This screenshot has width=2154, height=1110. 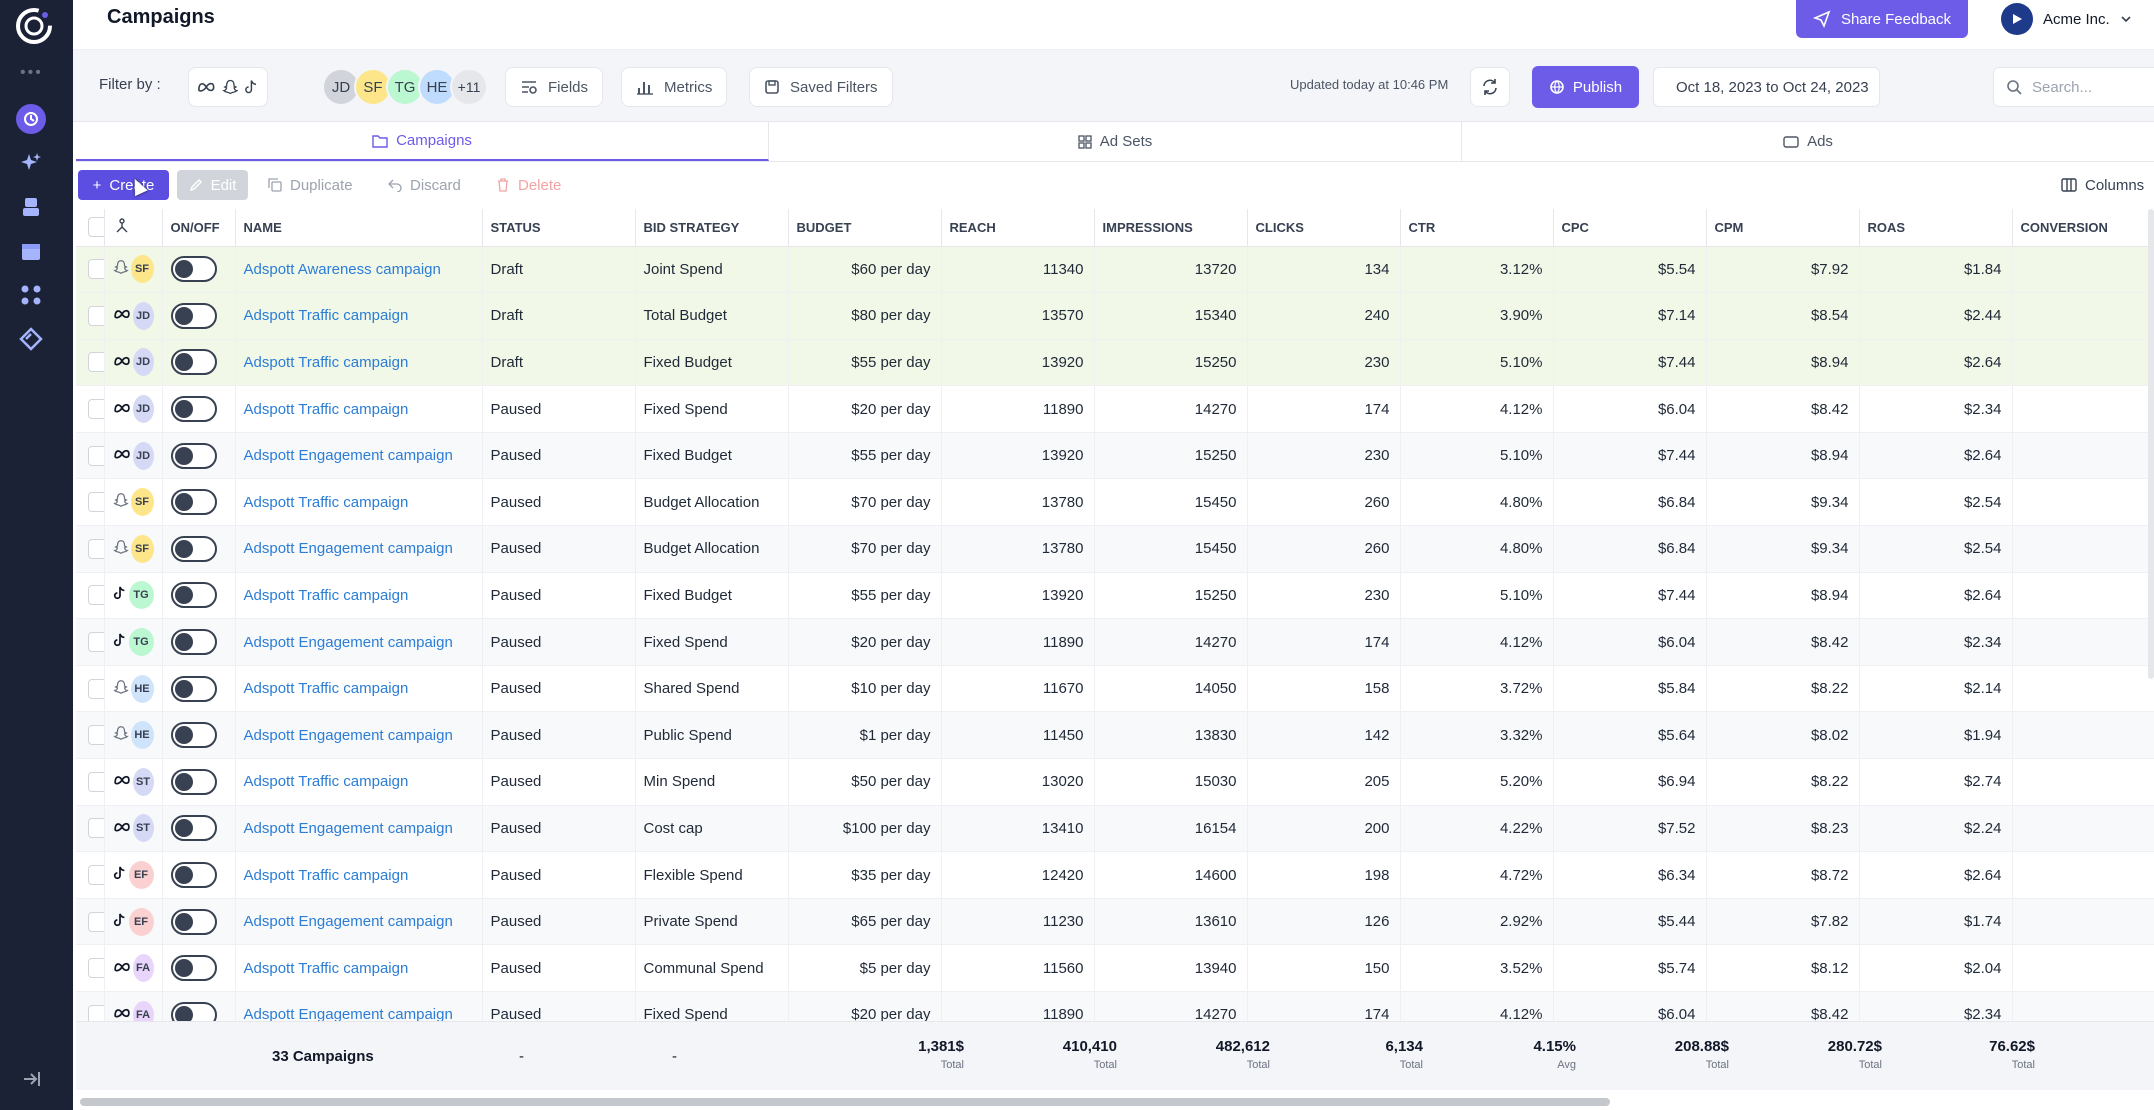 What do you see at coordinates (1171, 228) in the screenshot?
I see `col-impressions: IMPRESSIONS` at bounding box center [1171, 228].